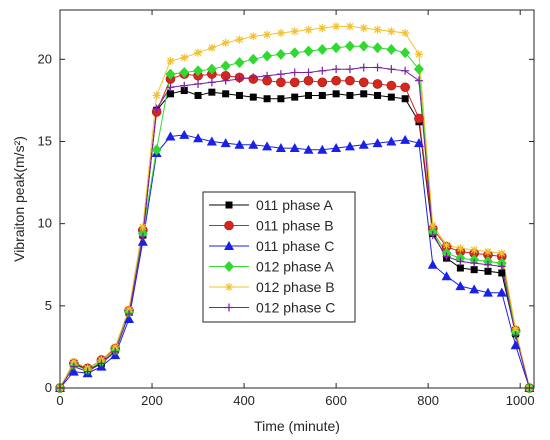 The height and width of the screenshot is (440, 550). What do you see at coordinates (295, 246) in the screenshot?
I see `legend-label-3: 011 phase C` at bounding box center [295, 246].